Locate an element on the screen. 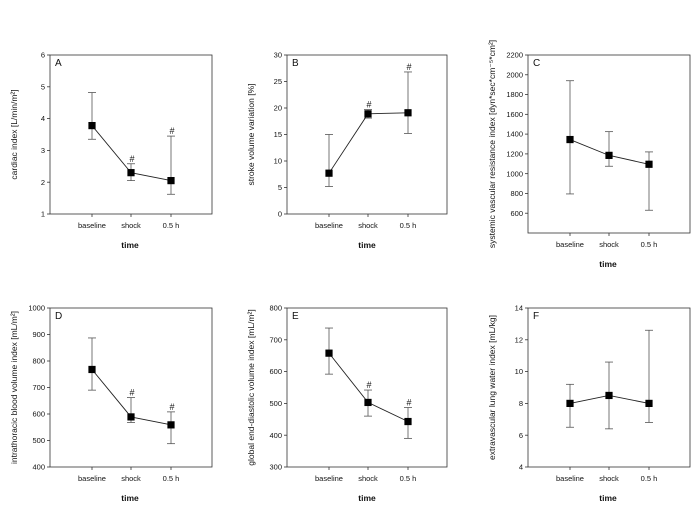  y-tick-label: 1800 is located at coordinates (514, 94).